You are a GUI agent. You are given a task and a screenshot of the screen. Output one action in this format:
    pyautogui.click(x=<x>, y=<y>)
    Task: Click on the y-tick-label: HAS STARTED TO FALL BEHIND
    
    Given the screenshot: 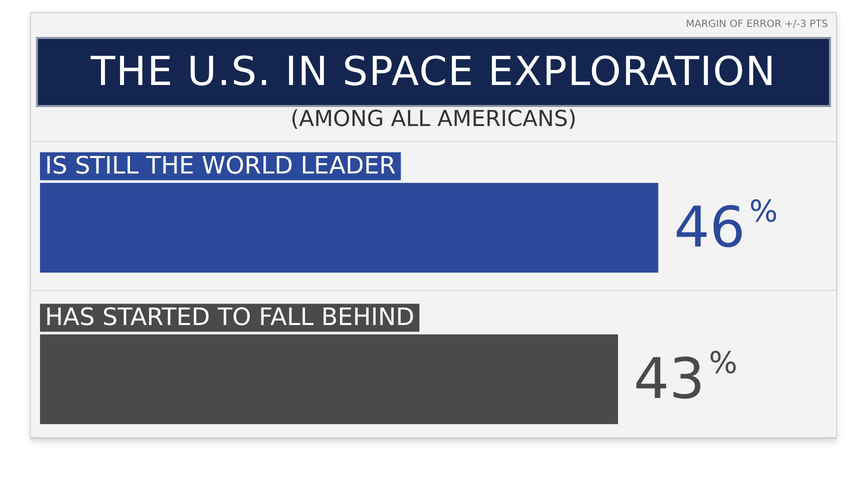 What is the action you would take?
    pyautogui.click(x=229, y=316)
    